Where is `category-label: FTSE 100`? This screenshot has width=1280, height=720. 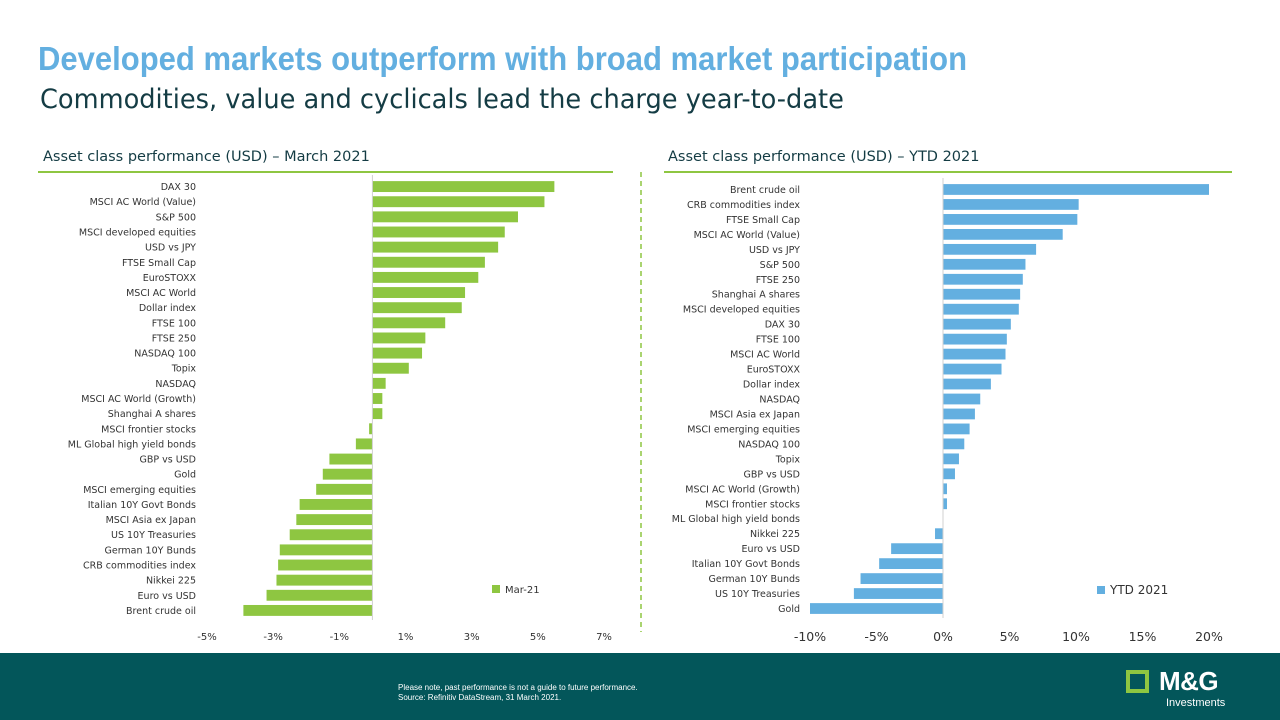
category-label: FTSE 100 is located at coordinates (778, 340).